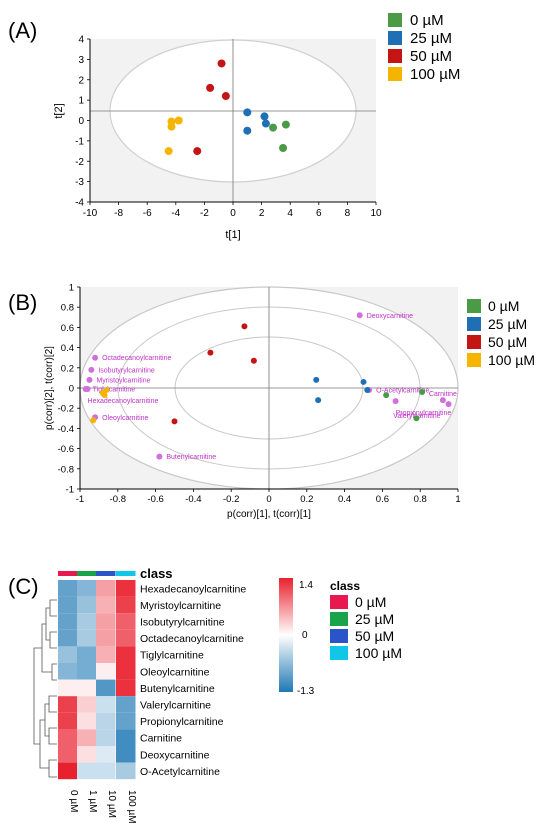  Describe the element at coordinates (192, 639) in the screenshot. I see `panel-c-row-label: Octadecanoylcarnitine` at that location.